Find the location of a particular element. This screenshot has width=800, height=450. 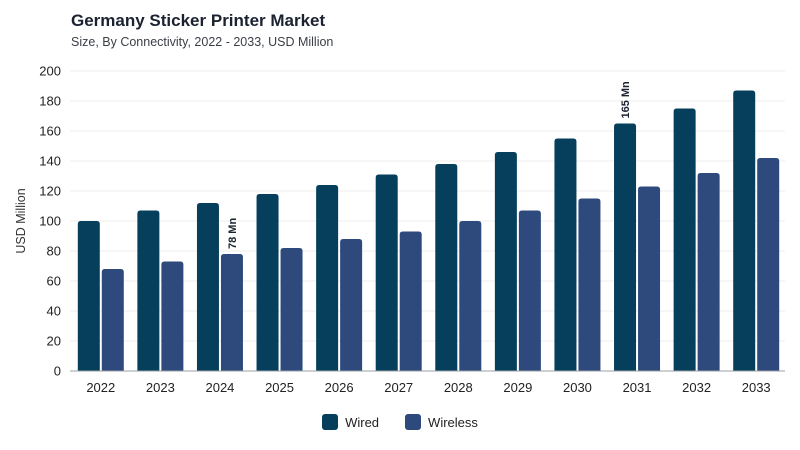

bar-wireless-2025 is located at coordinates (291, 309).